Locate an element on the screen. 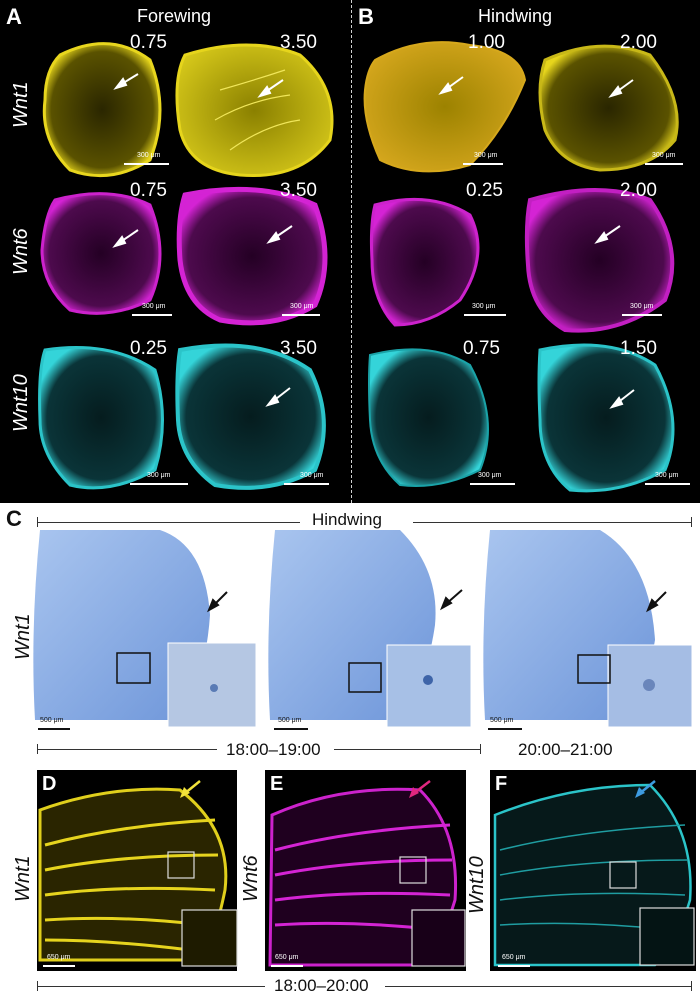 Image resolution: width=700 pixels, height=996 pixels. wing-a-wnt6-late is located at coordinates (252, 256).